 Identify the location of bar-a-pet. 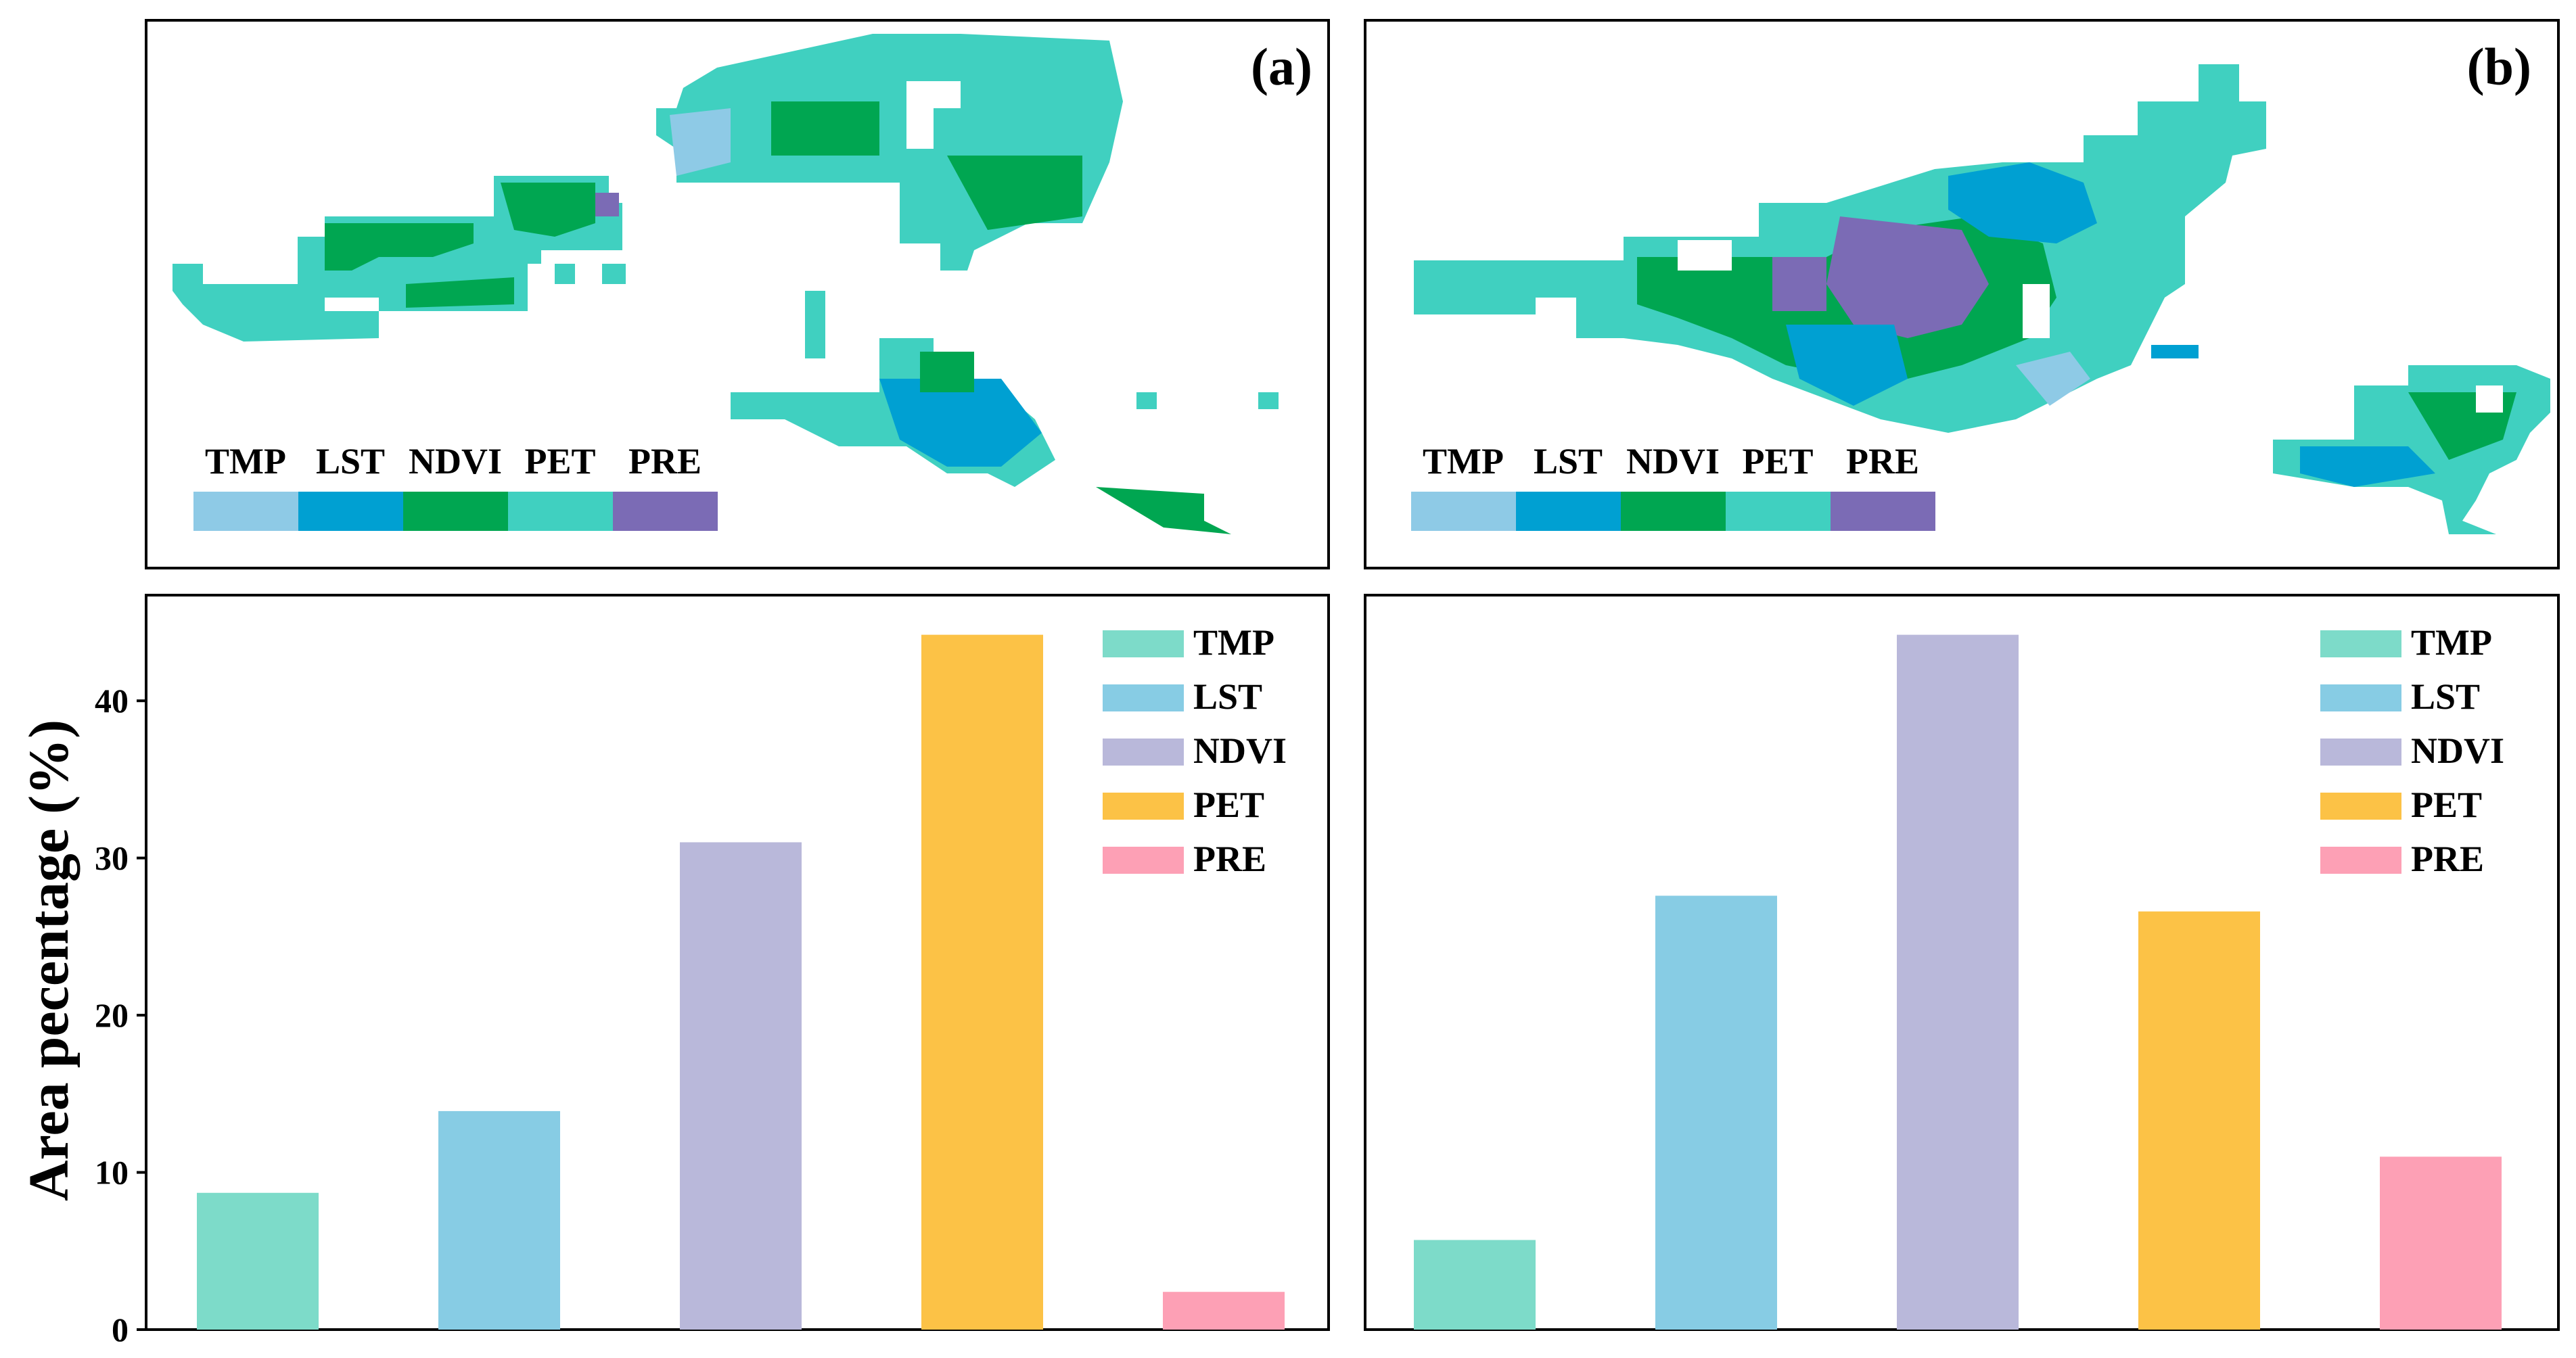
(982, 982).